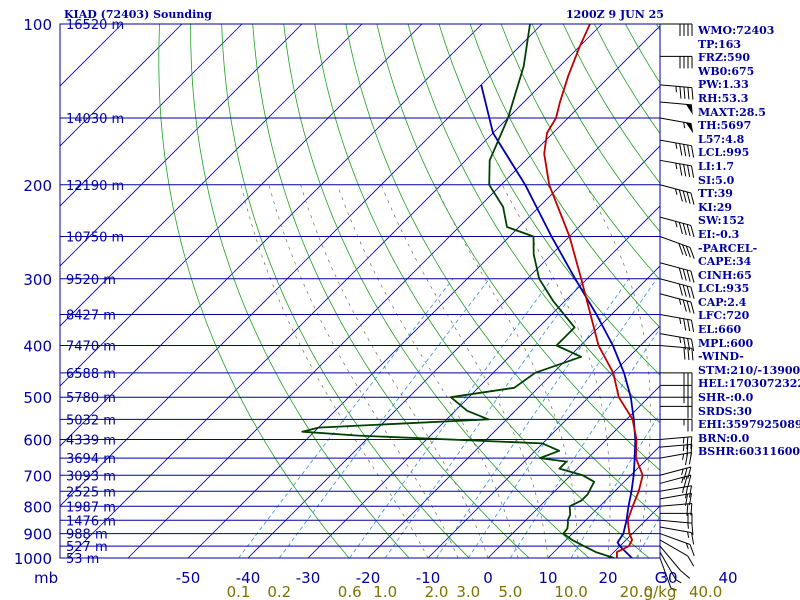  I want to click on temperature-trace, so click(593, 291).